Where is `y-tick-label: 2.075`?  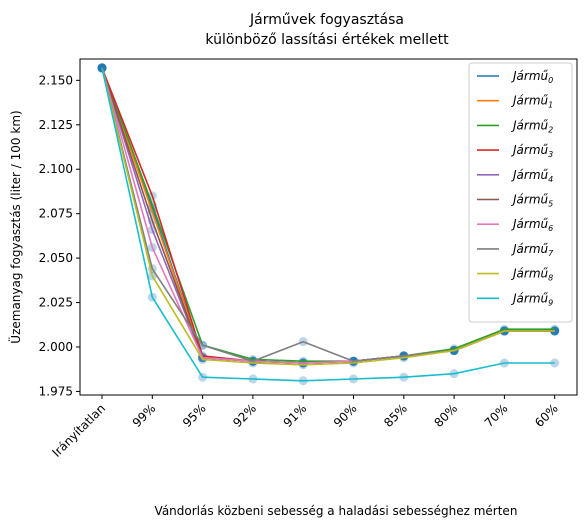 y-tick-label: 2.075 is located at coordinates (56, 214).